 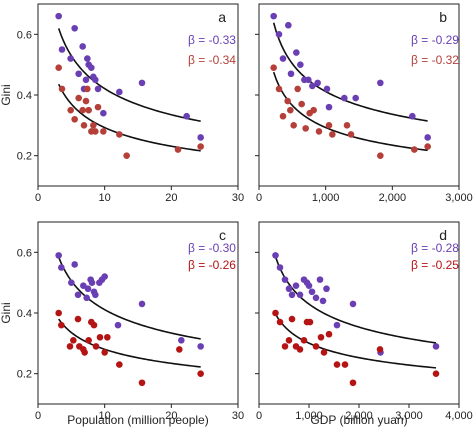 What do you see at coordinates (222, 235) in the screenshot?
I see `panel-label: c` at bounding box center [222, 235].